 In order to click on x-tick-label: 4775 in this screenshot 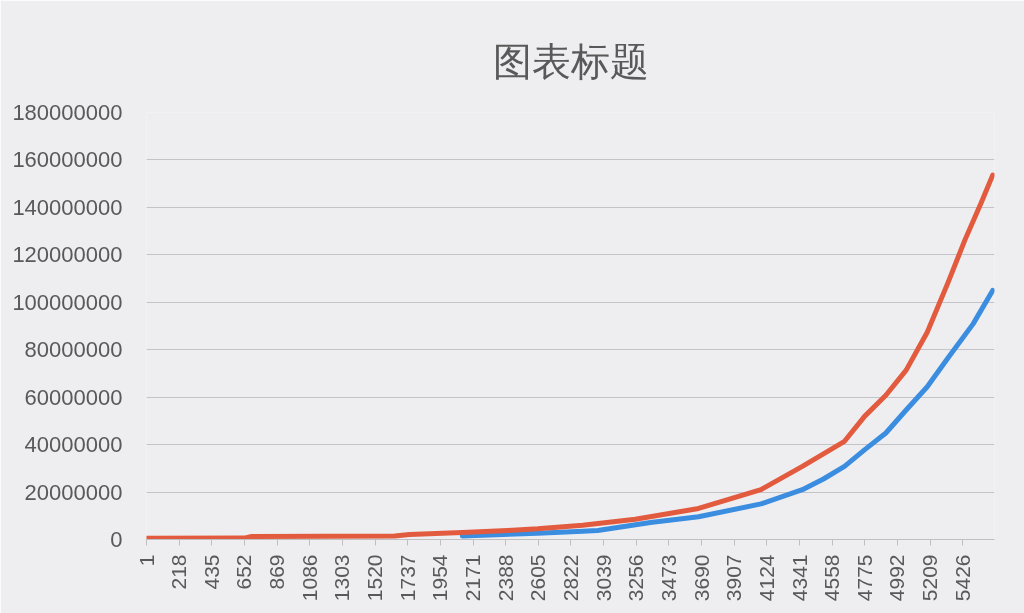, I will do `click(864, 578)`.